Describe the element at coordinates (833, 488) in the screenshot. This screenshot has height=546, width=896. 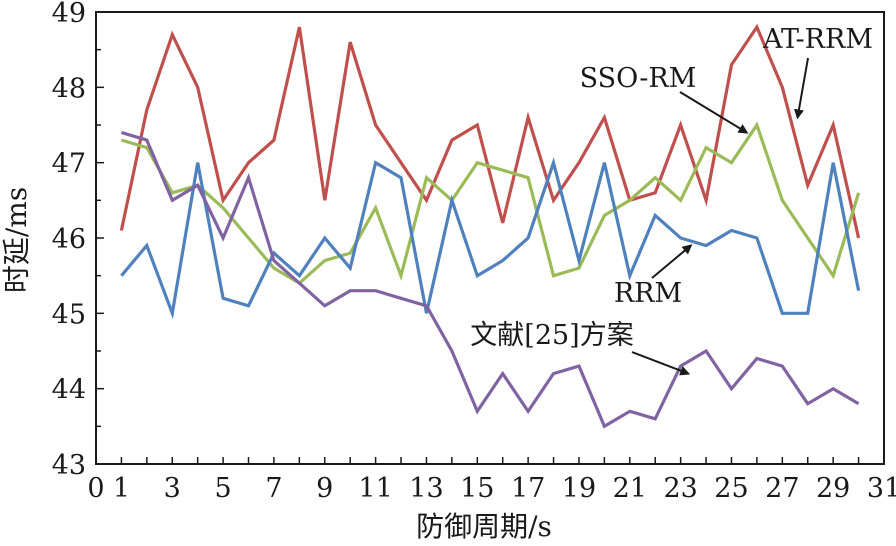
I see `x-tick-label: 29` at that location.